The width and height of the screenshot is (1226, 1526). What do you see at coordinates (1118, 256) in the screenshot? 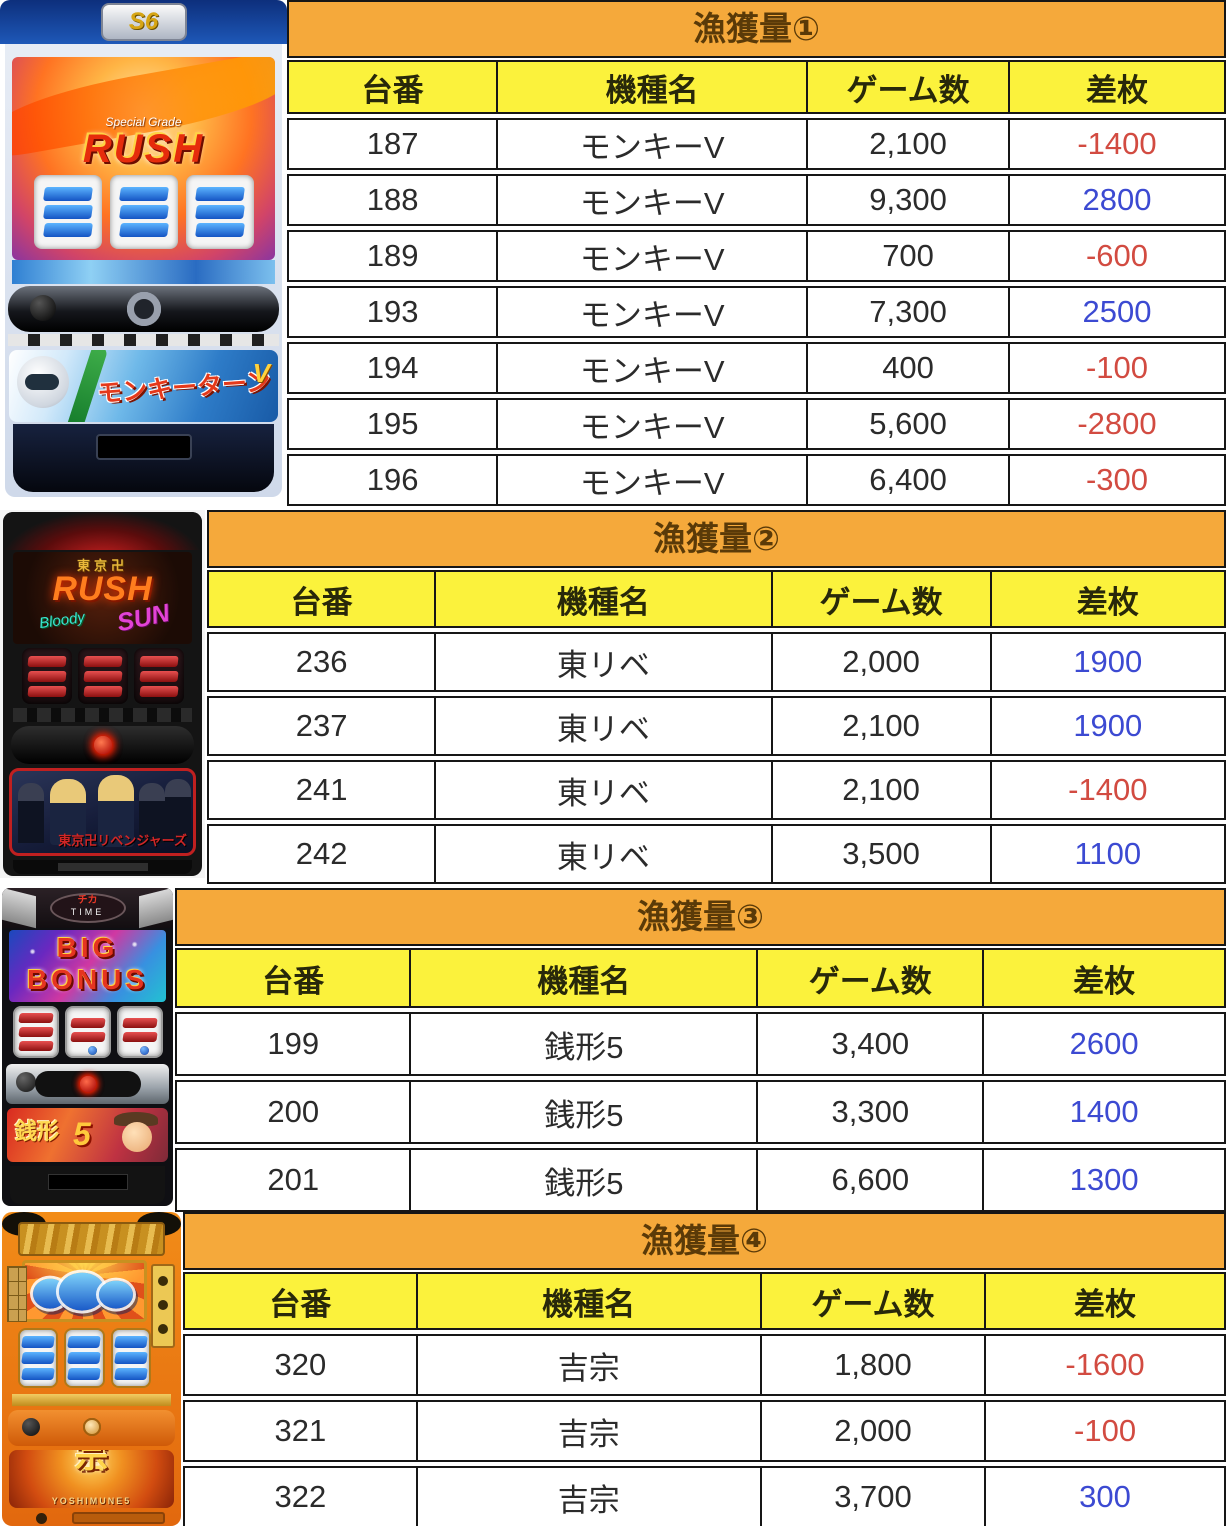
I see `diff-cell: -600` at bounding box center [1118, 256].